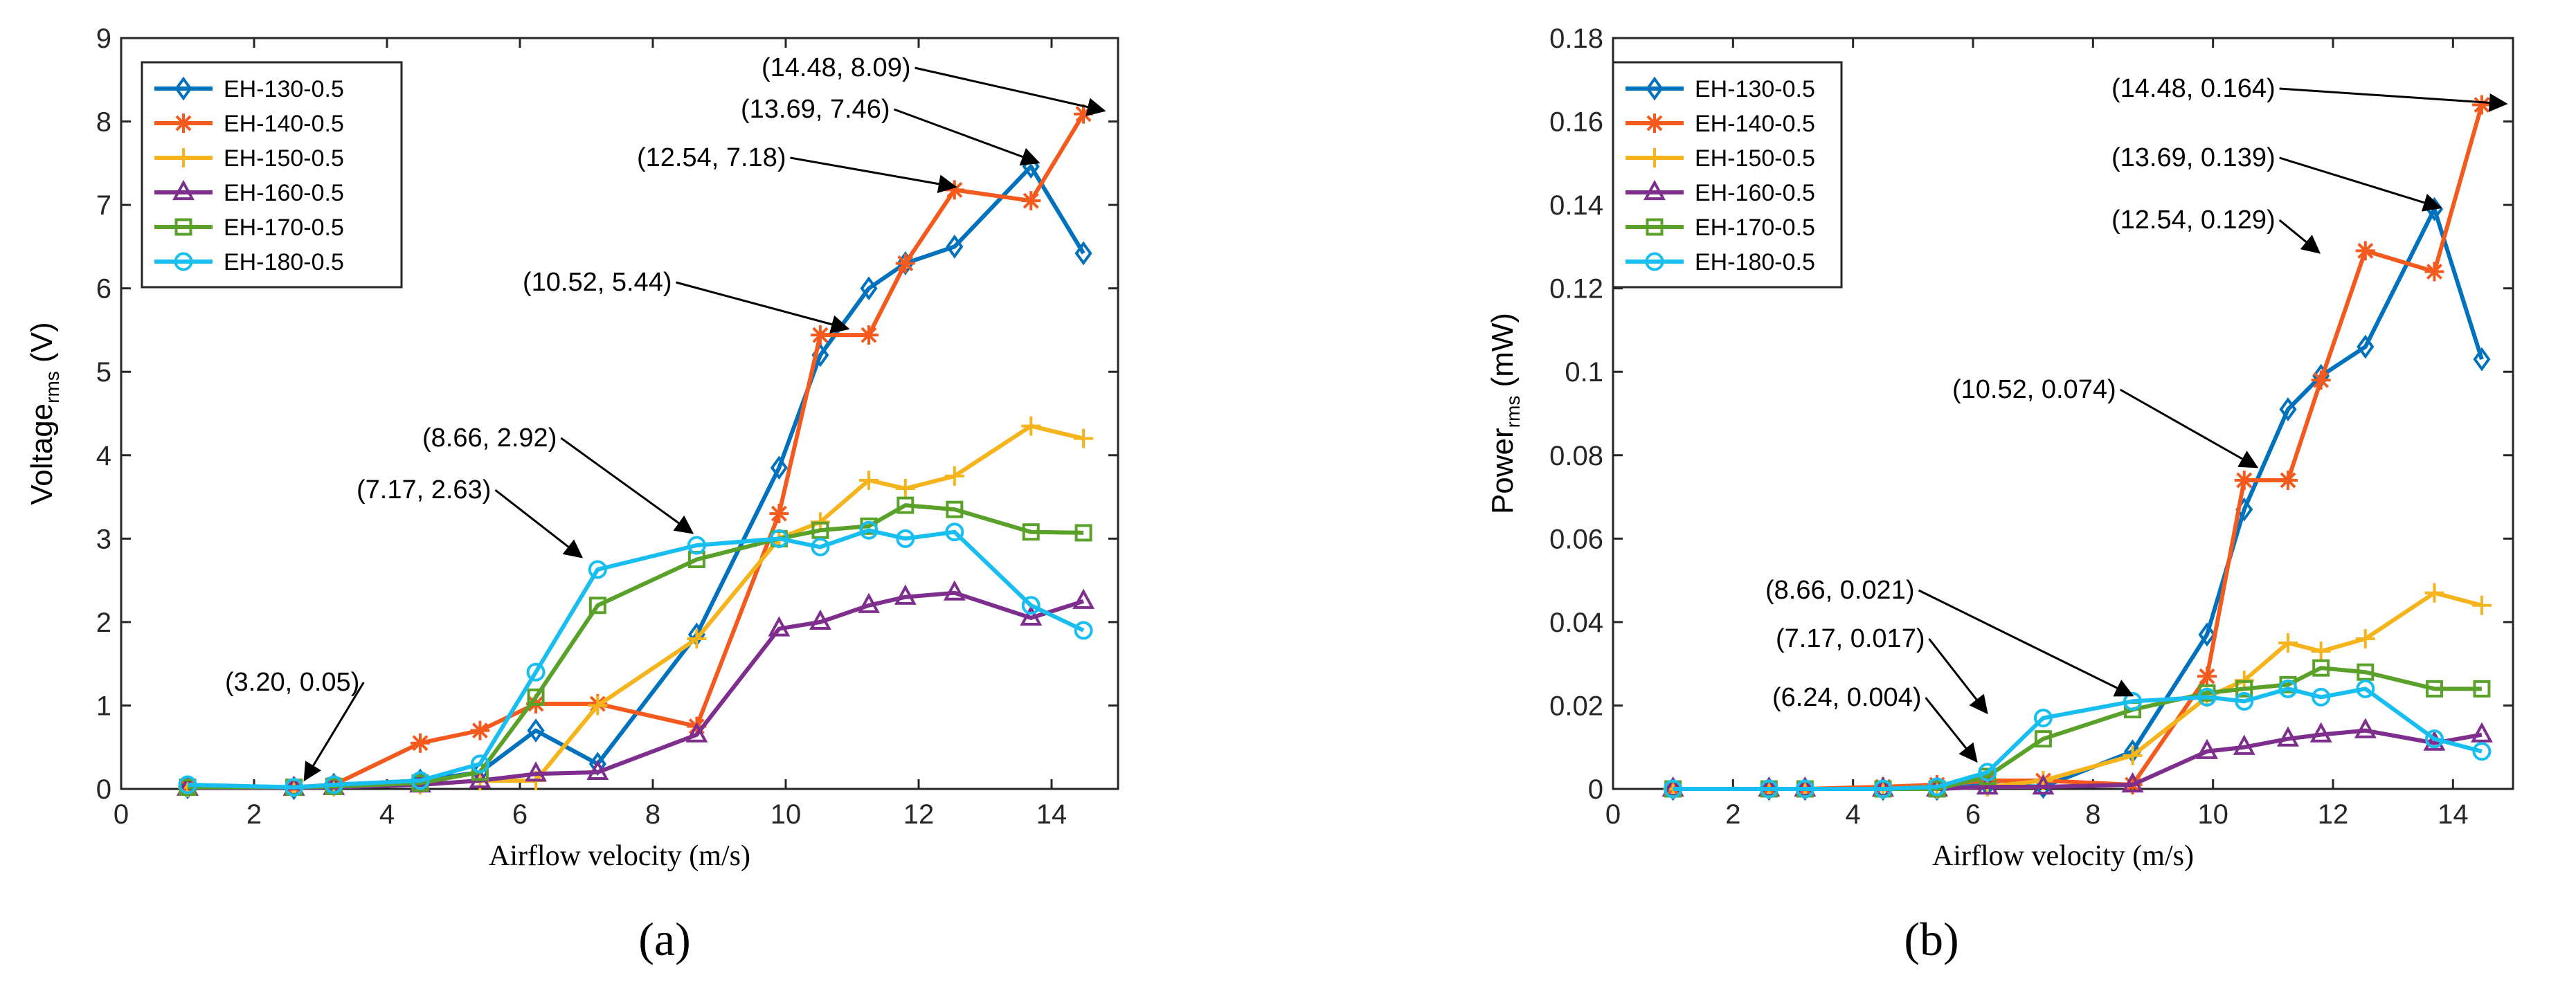 This screenshot has width=2576, height=982. I want to click on x-tick-label: 14, so click(2453, 814).